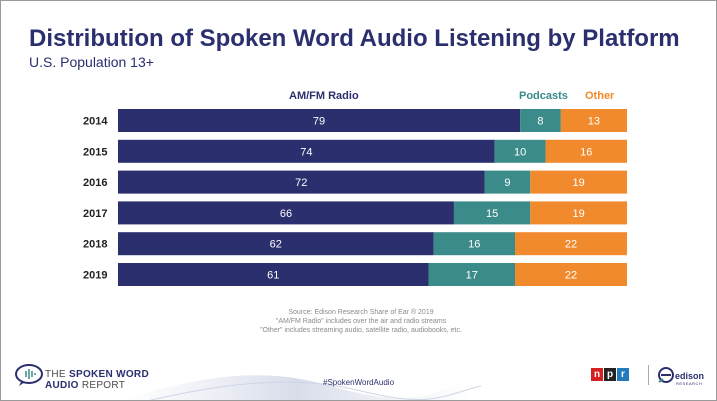  What do you see at coordinates (597, 374) in the screenshot?
I see `npr-letter-n: n` at bounding box center [597, 374].